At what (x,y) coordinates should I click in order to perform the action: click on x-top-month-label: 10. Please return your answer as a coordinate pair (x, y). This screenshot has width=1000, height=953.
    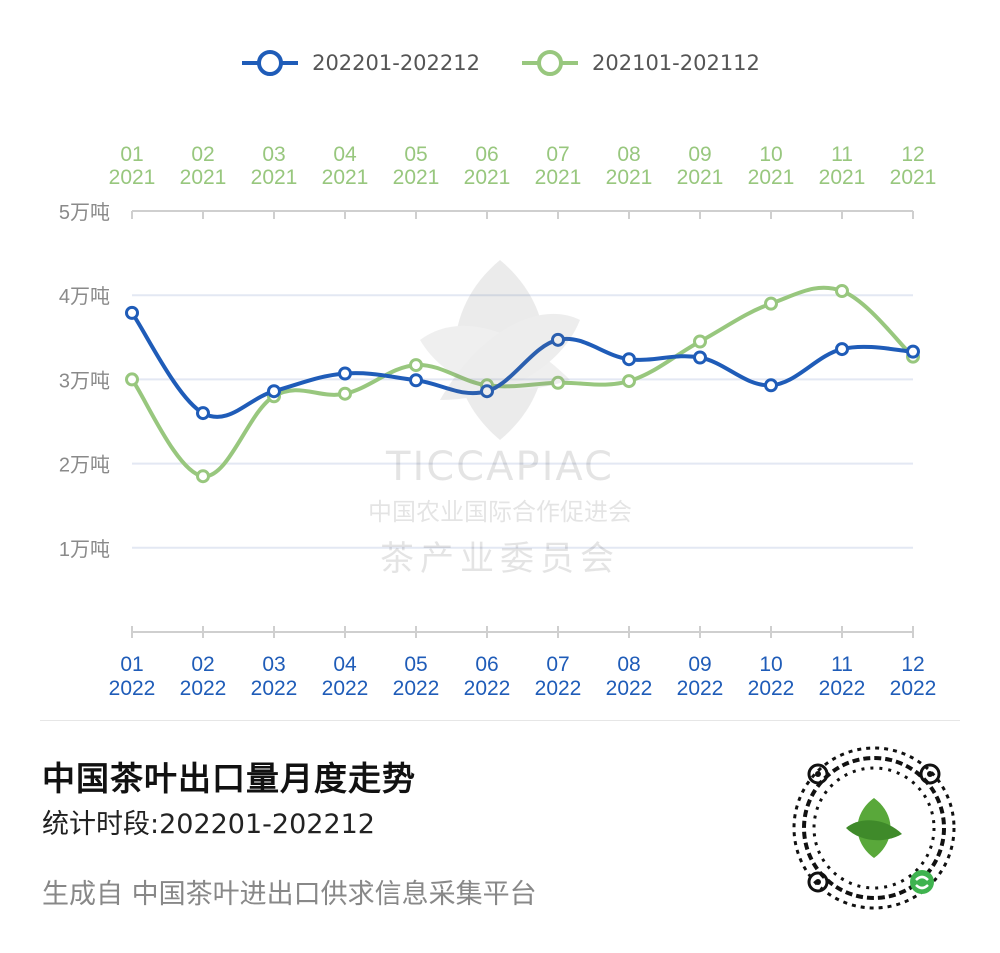
    Looking at the image, I should click on (770, 154).